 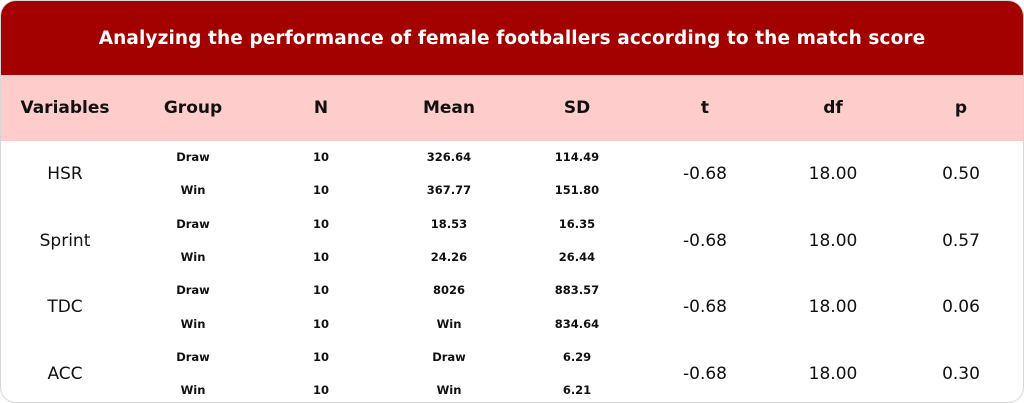 I want to click on sd-cell: 6.29, so click(x=577, y=357).